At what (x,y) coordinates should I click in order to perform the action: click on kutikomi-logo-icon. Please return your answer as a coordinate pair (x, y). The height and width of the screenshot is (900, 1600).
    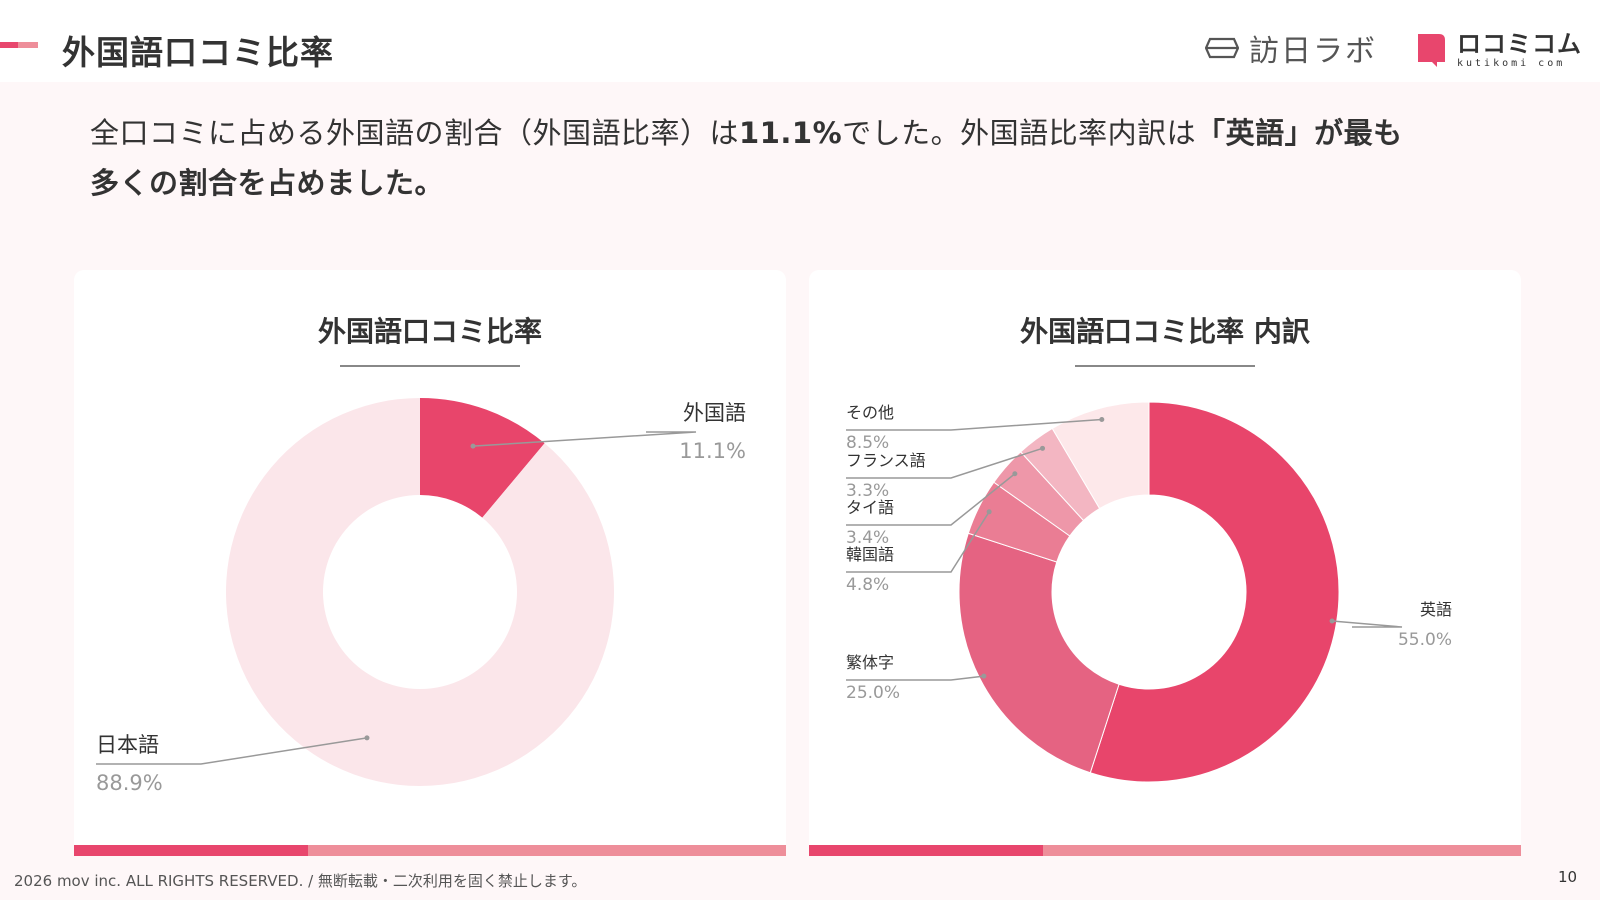
    Looking at the image, I should click on (1431, 50).